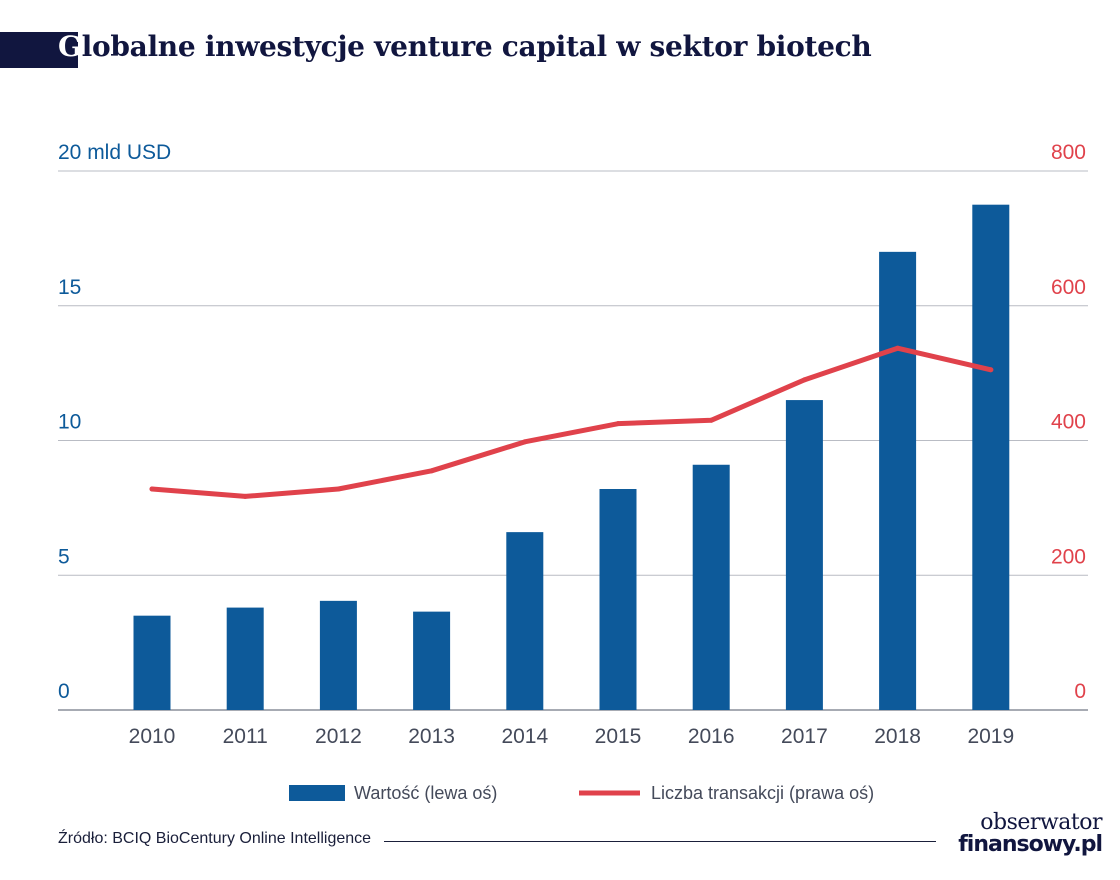 Image resolution: width=1120 pixels, height=880 pixels. I want to click on source-divider, so click(660, 841).